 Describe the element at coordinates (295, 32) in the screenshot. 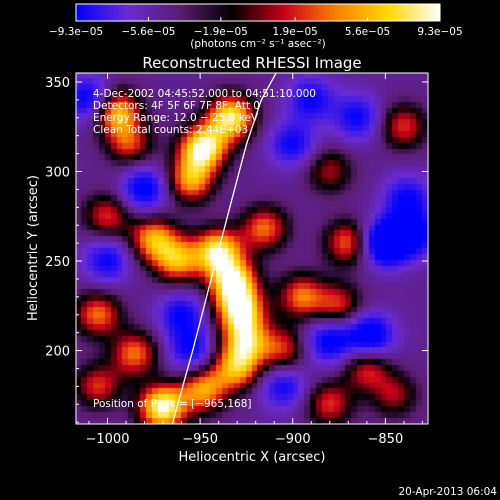

I see `colorbar-tick-label: 1.9e−05` at that location.